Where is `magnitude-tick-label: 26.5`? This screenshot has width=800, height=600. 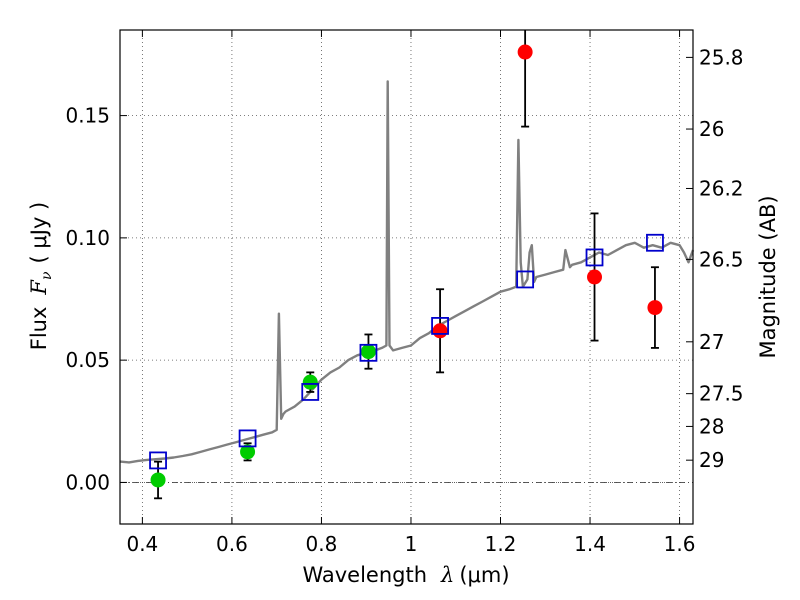 magnitude-tick-label: 26.5 is located at coordinates (721, 259).